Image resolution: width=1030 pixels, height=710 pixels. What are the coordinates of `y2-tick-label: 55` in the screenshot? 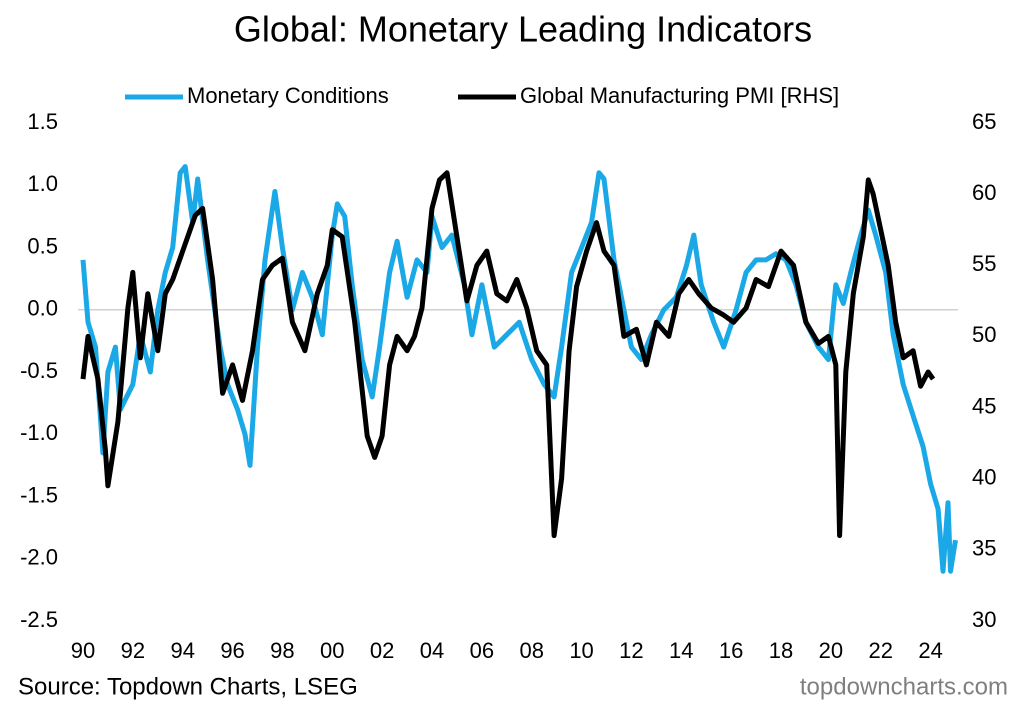 It's located at (984, 263).